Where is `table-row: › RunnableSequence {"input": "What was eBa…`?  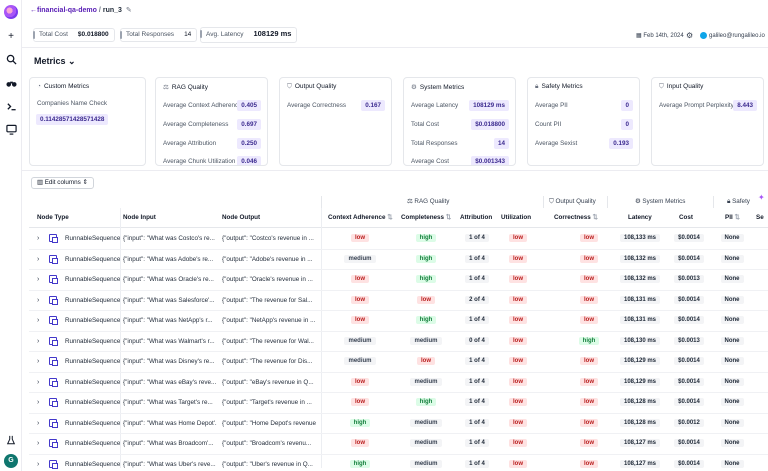 table-row: › RunnableSequence {"input": "What was eBa… is located at coordinates (398, 383).